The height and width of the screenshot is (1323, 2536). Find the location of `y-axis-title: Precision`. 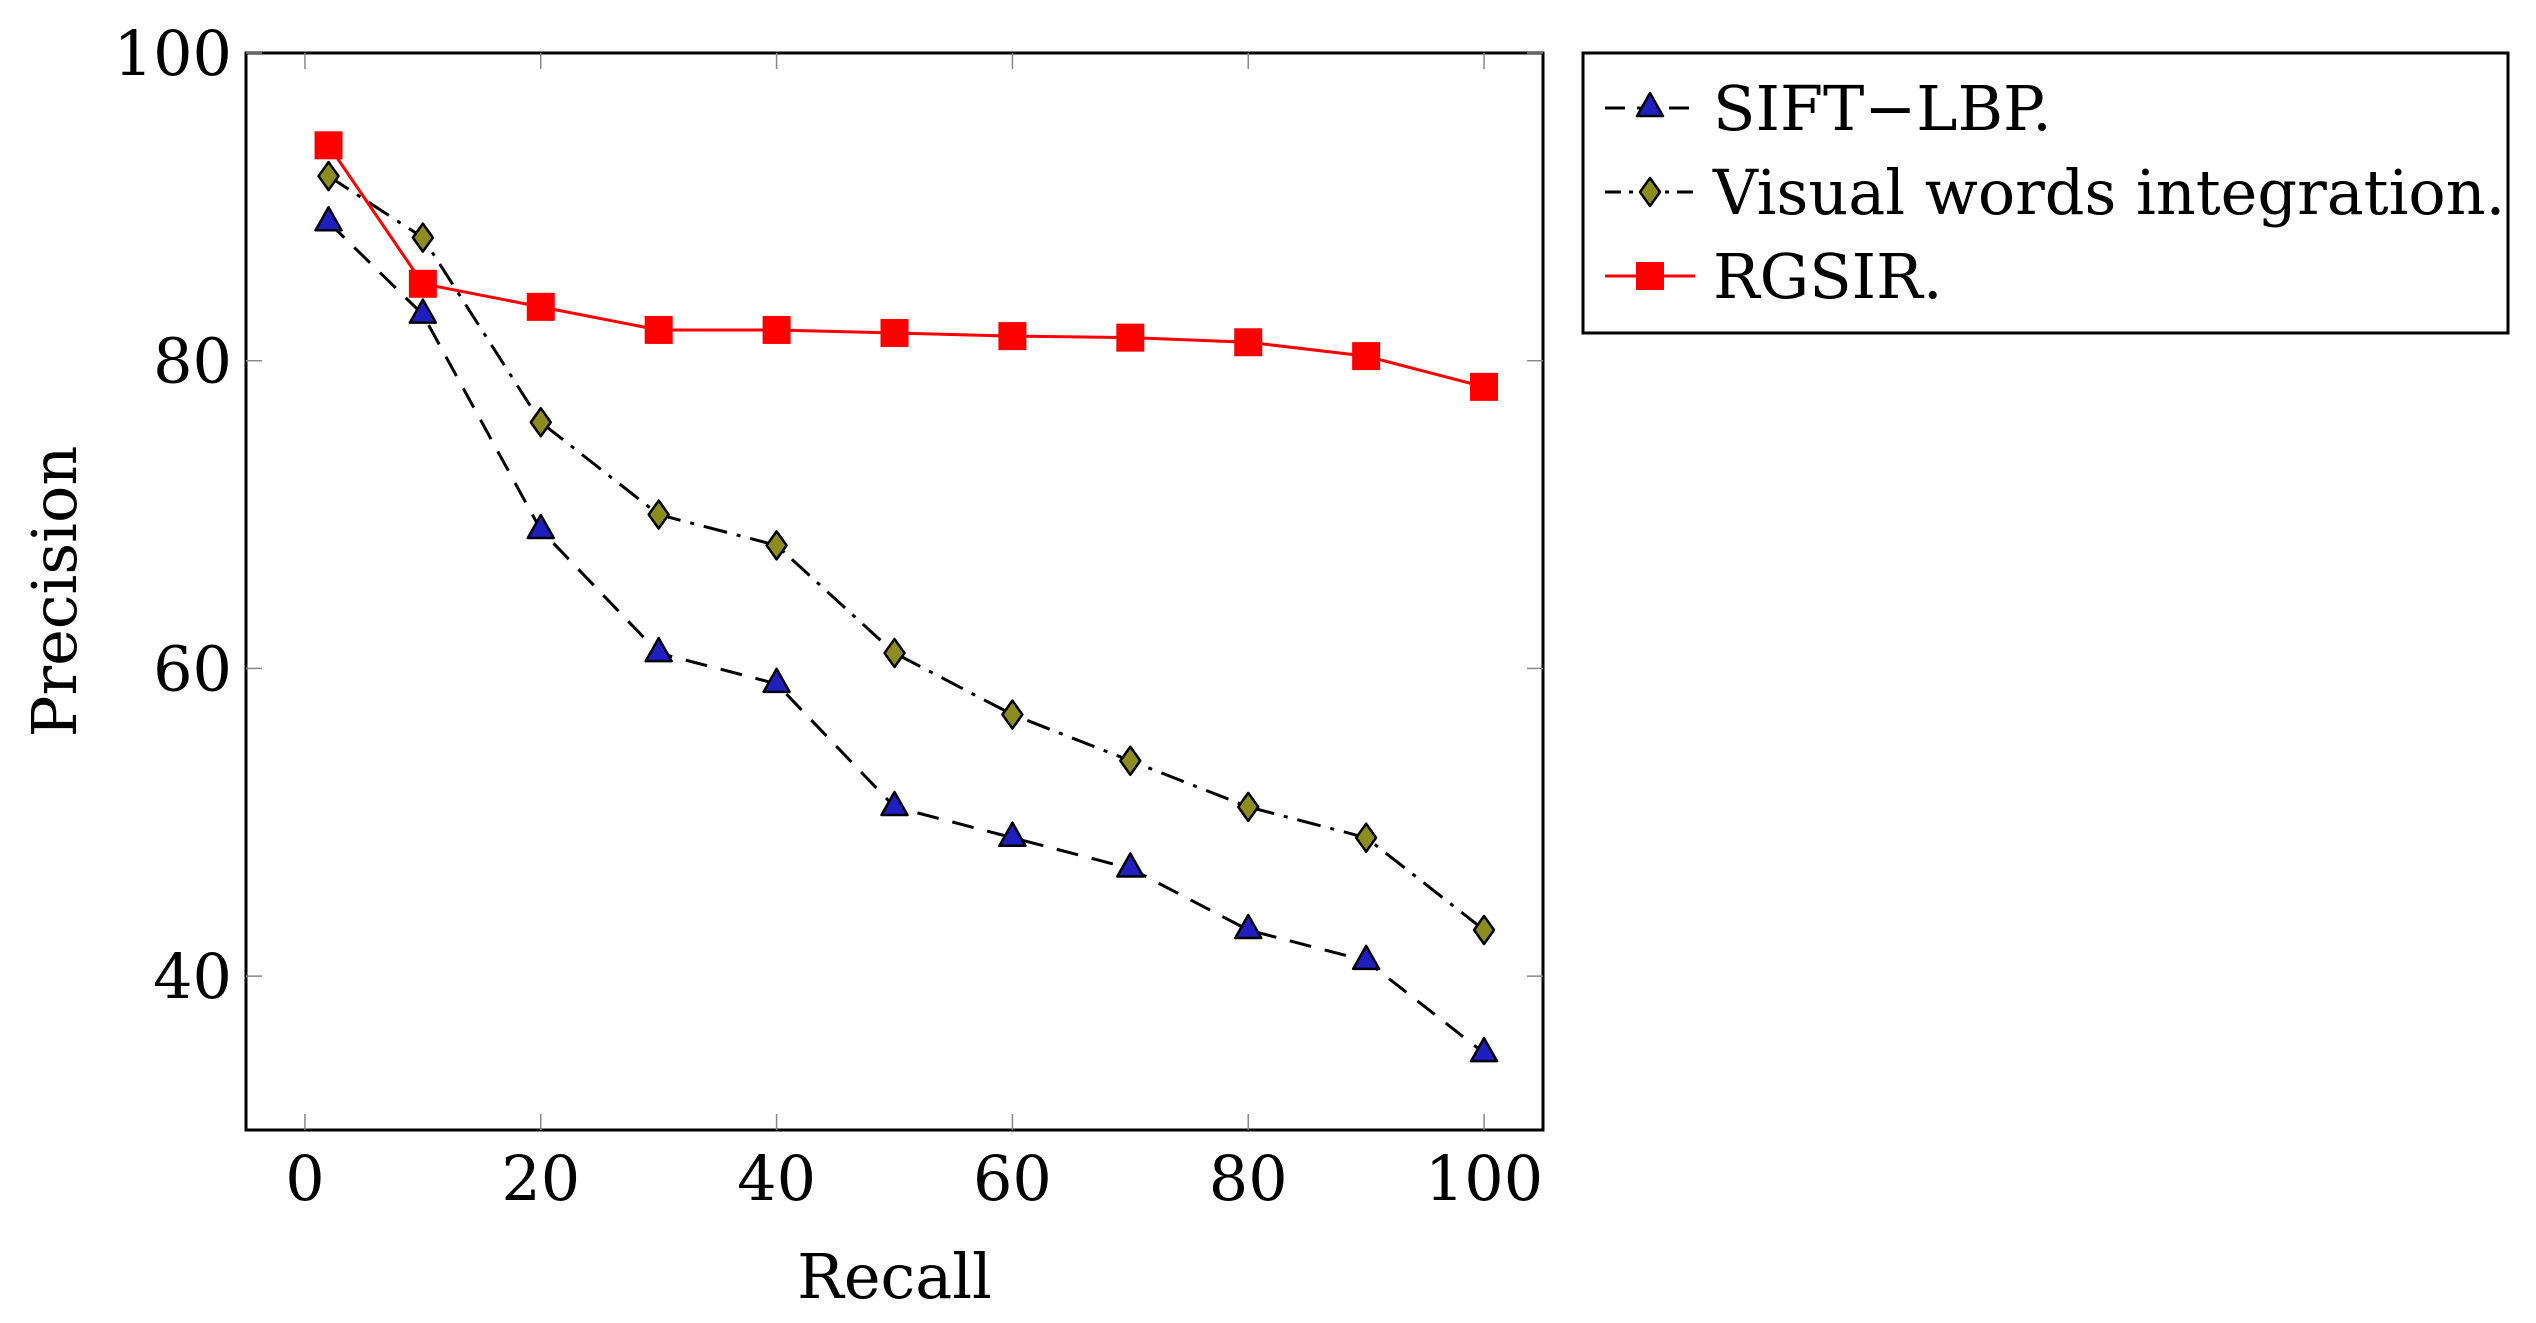

y-axis-title: Precision is located at coordinates (54, 592).